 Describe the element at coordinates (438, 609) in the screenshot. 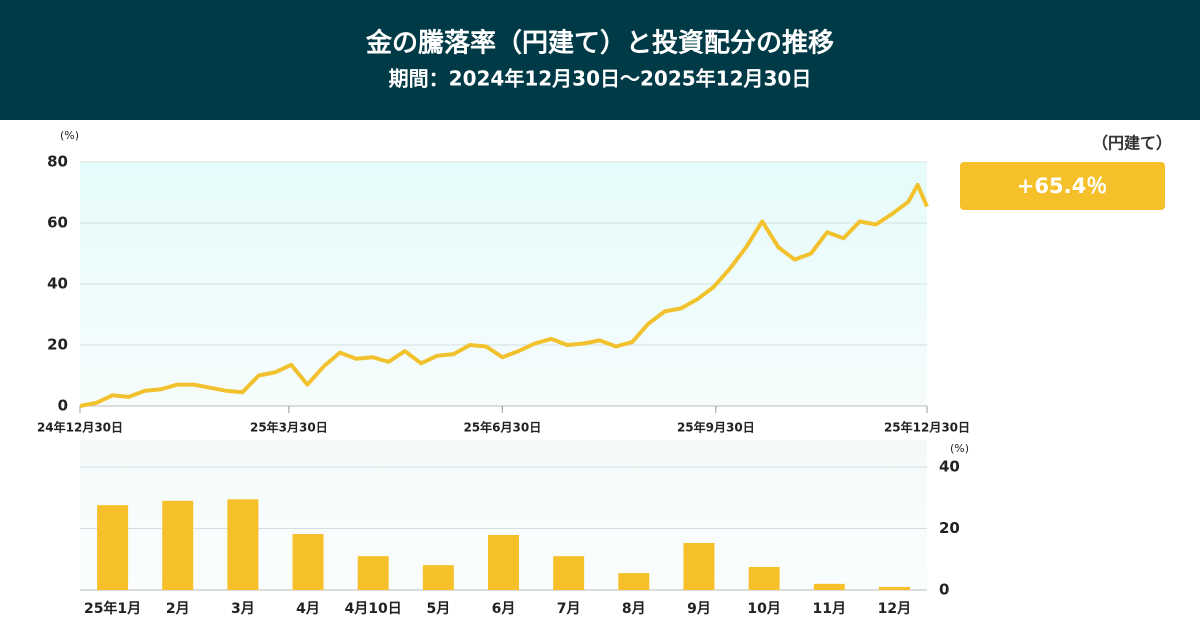

I see `x-tick-label: 5月` at that location.